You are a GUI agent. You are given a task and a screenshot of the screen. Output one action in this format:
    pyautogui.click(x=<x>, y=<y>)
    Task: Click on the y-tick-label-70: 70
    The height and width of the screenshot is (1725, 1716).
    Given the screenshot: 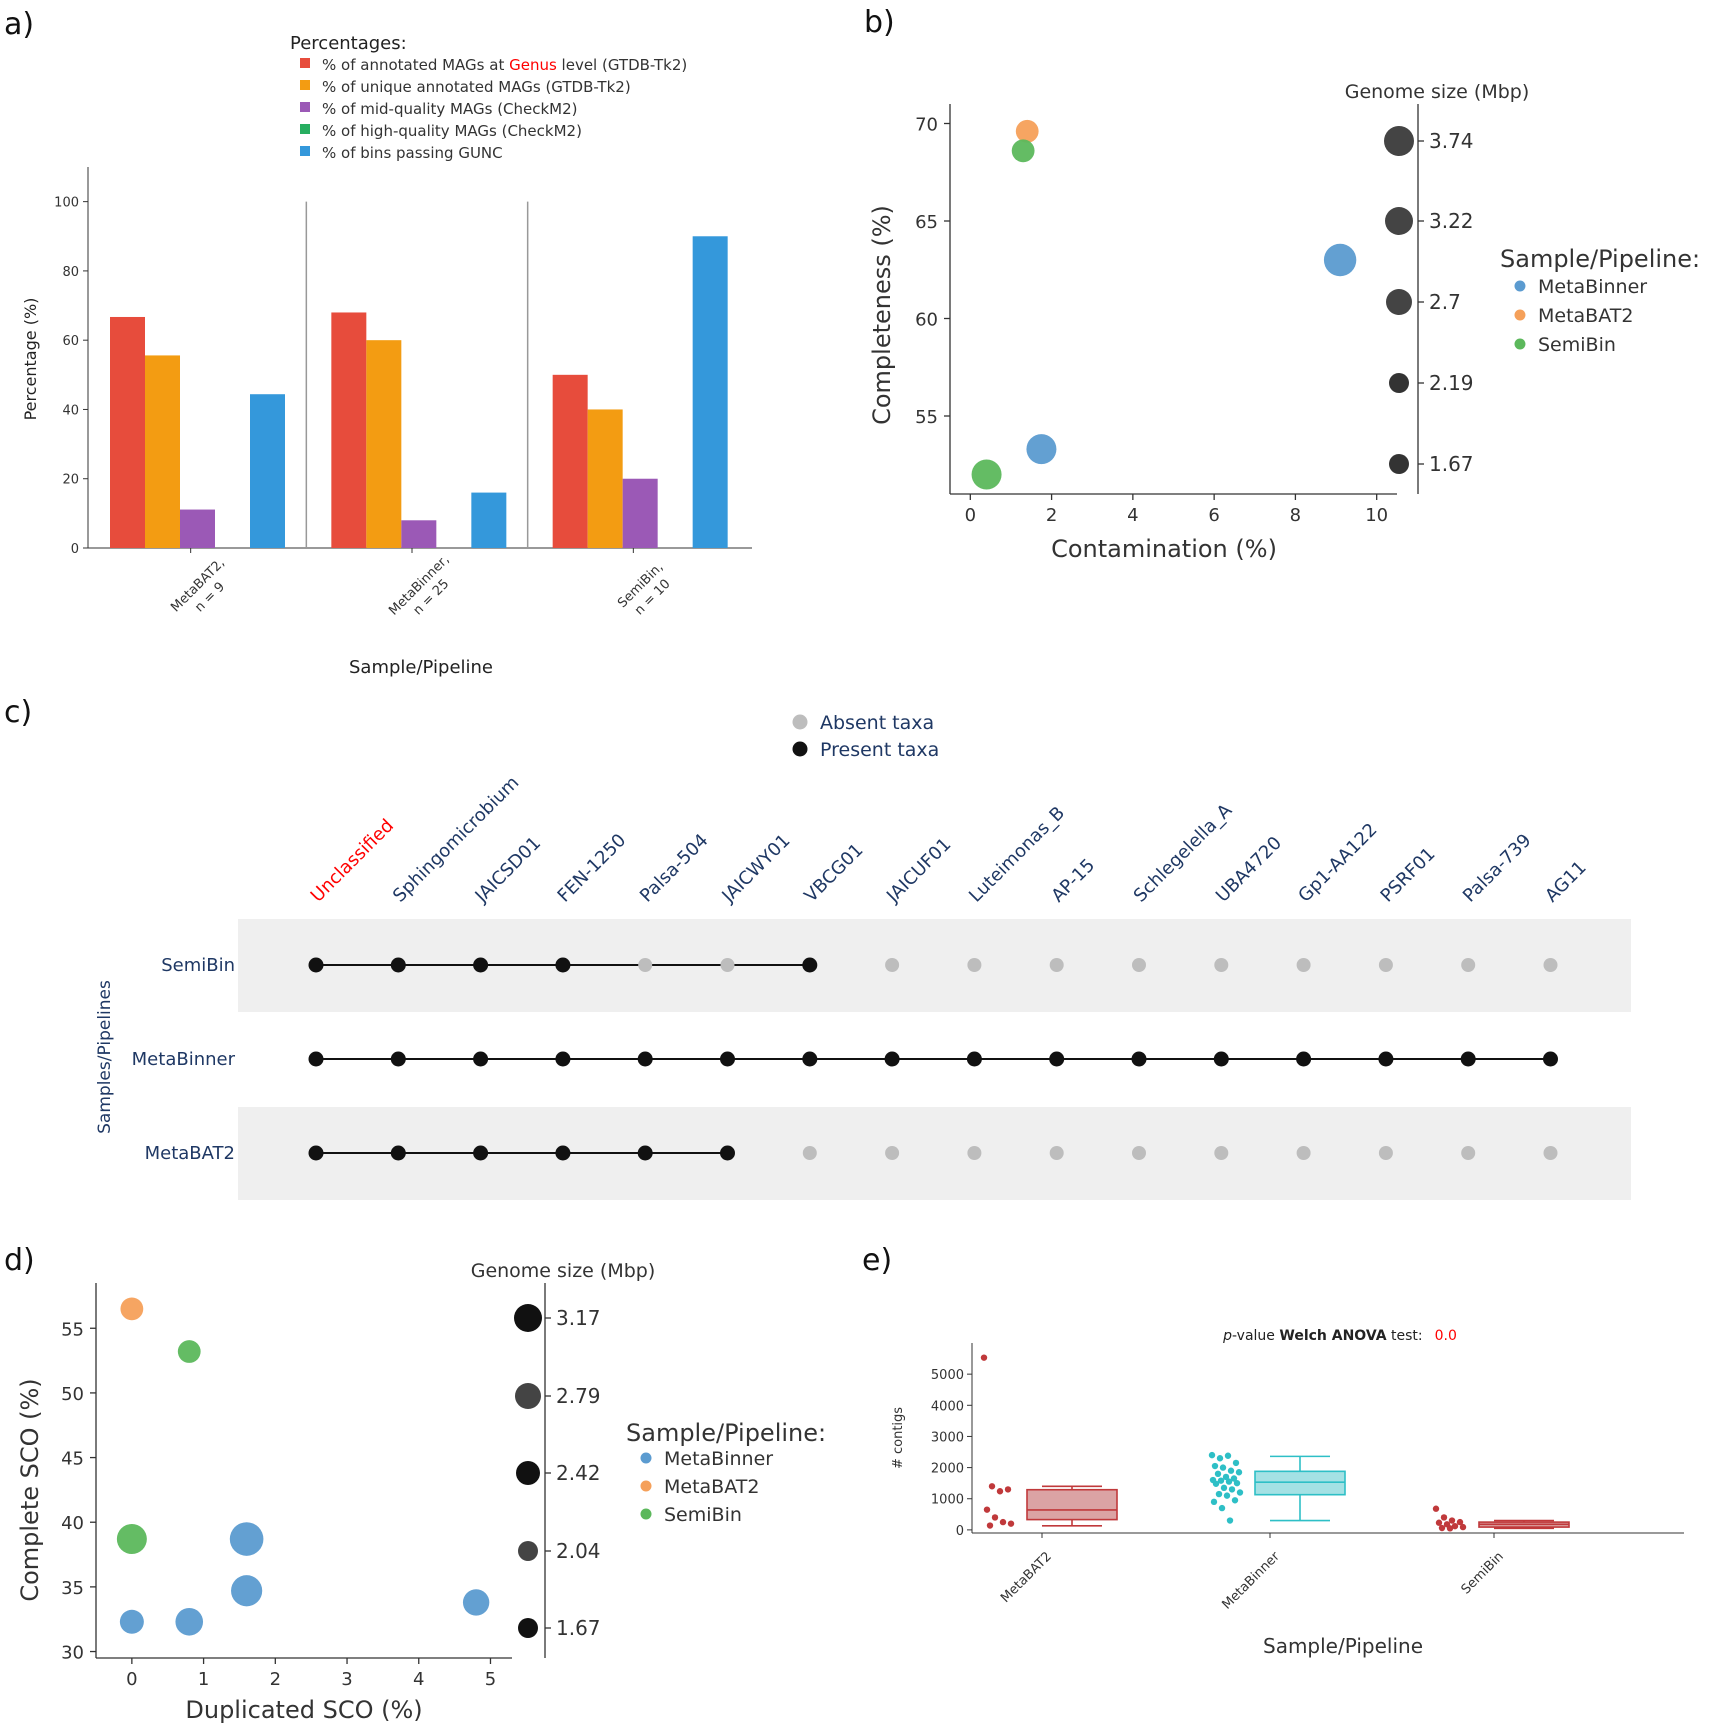 What is the action you would take?
    pyautogui.click(x=926, y=125)
    